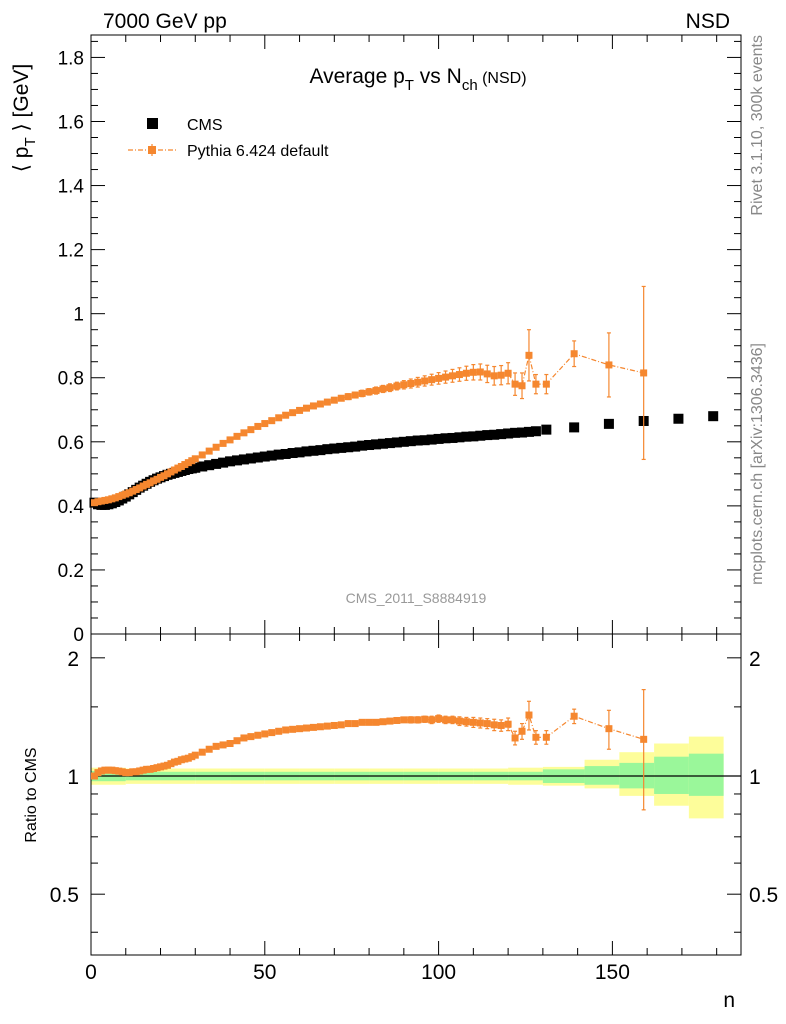 The width and height of the screenshot is (786, 1024). I want to click on title-sub1: T, so click(409, 85).